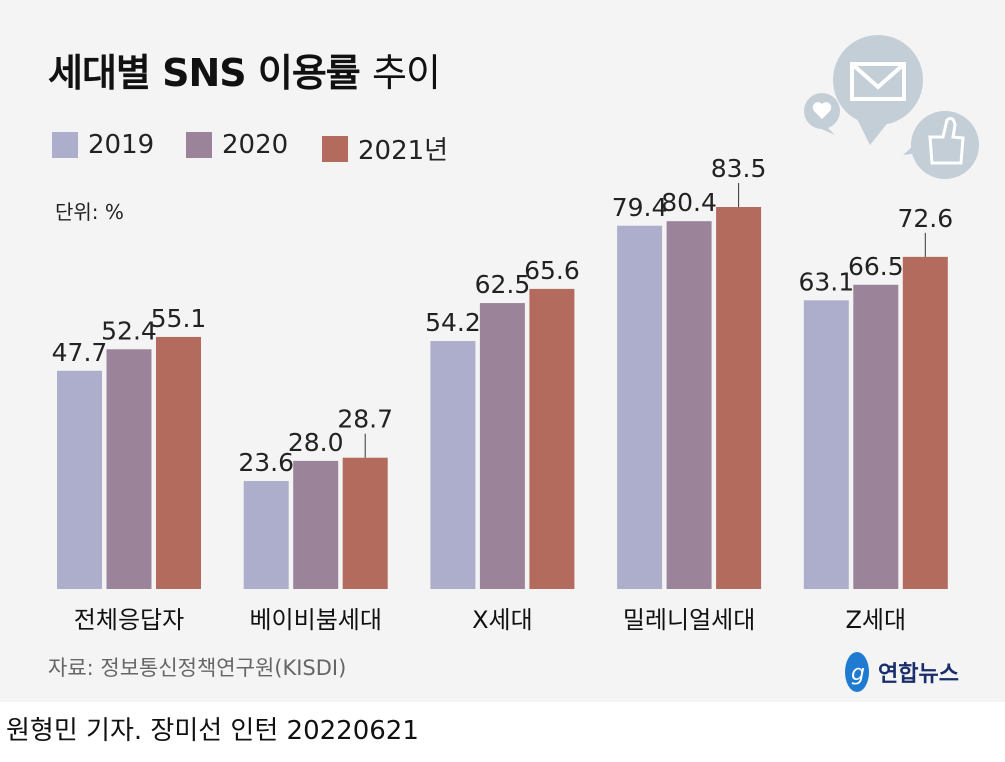  What do you see at coordinates (822, 114) in the screenshot?
I see `heart-bubble-icon` at bounding box center [822, 114].